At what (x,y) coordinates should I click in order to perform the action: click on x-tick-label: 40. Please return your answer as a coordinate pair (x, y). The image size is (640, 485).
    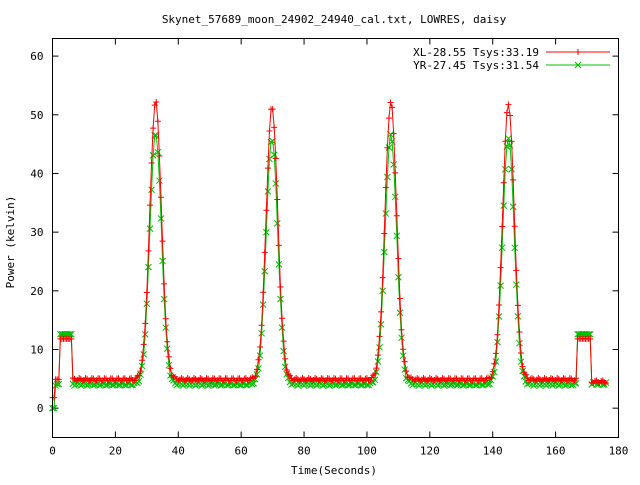
    Looking at the image, I should click on (178, 451).